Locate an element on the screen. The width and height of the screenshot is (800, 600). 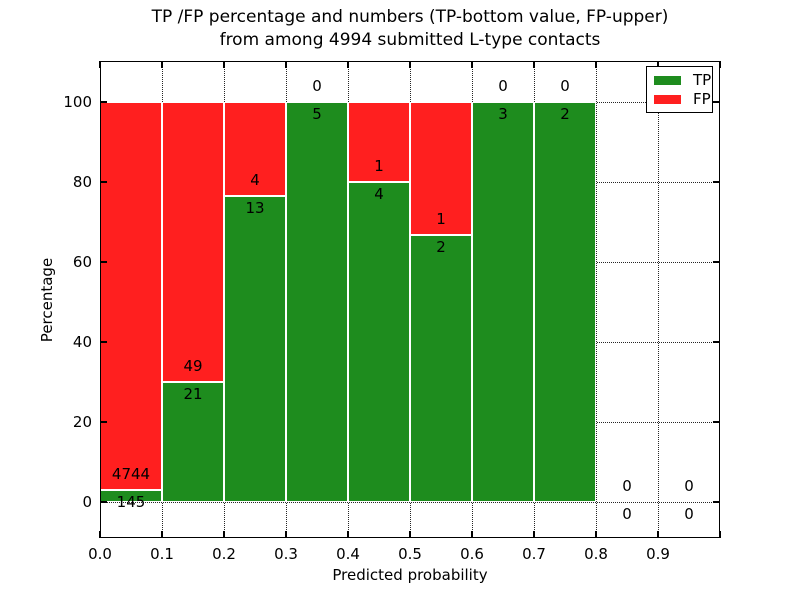
legend-label: TP is located at coordinates (702, 80).